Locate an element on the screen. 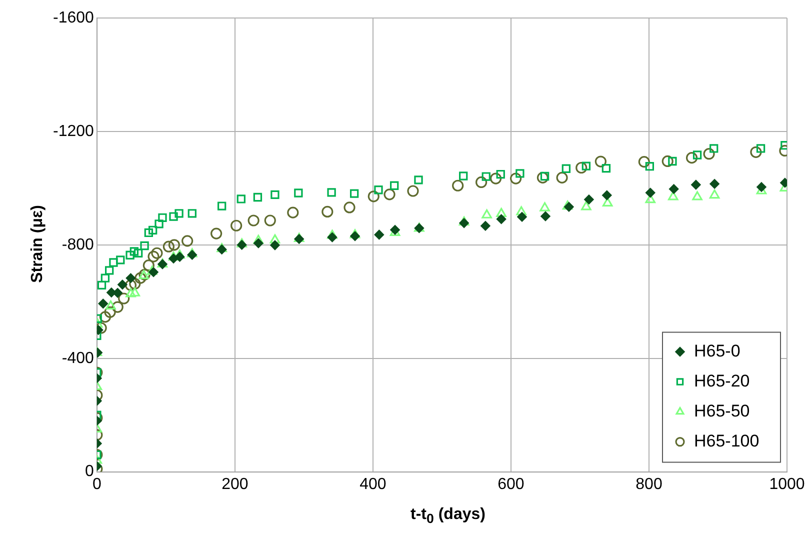  x-tick-label: 200 is located at coordinates (235, 484).